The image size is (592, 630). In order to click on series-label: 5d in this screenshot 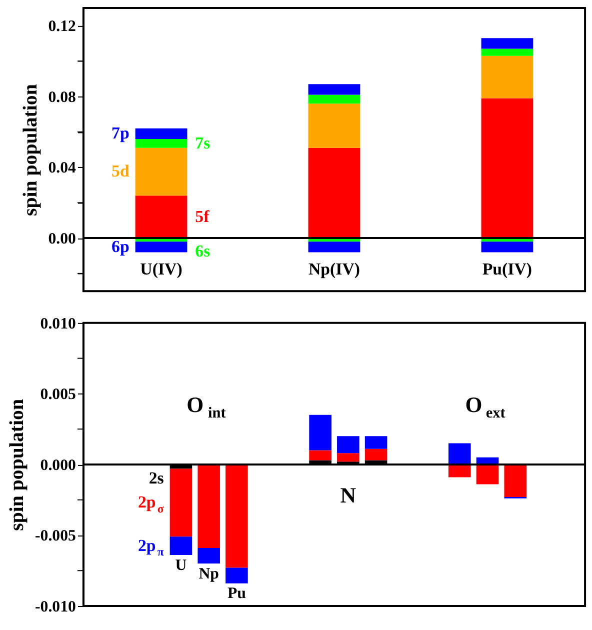, I will do `click(121, 171)`.